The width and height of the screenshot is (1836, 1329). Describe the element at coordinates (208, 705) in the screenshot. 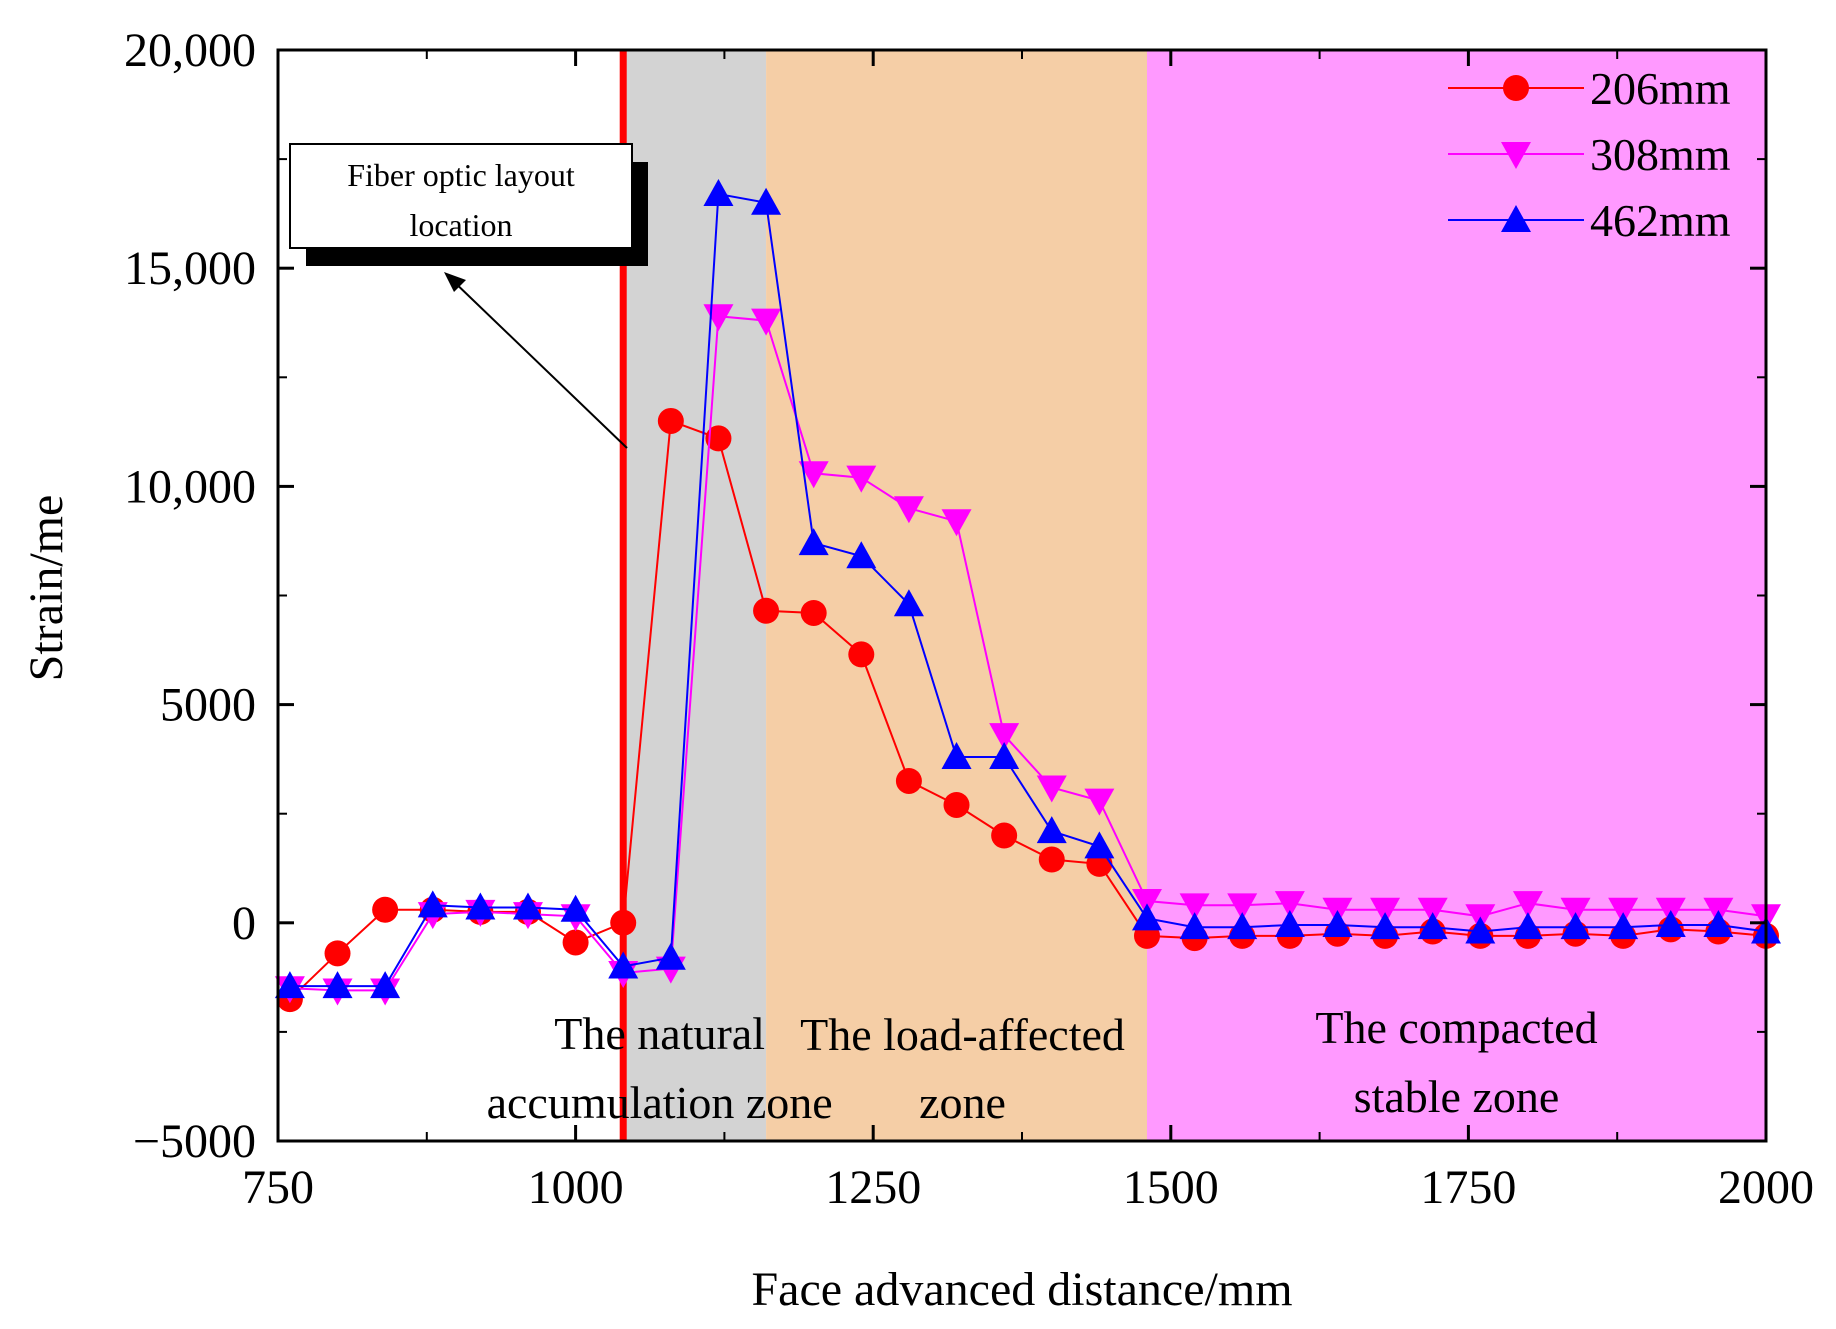

I see `y-tick-label: 5000` at that location.